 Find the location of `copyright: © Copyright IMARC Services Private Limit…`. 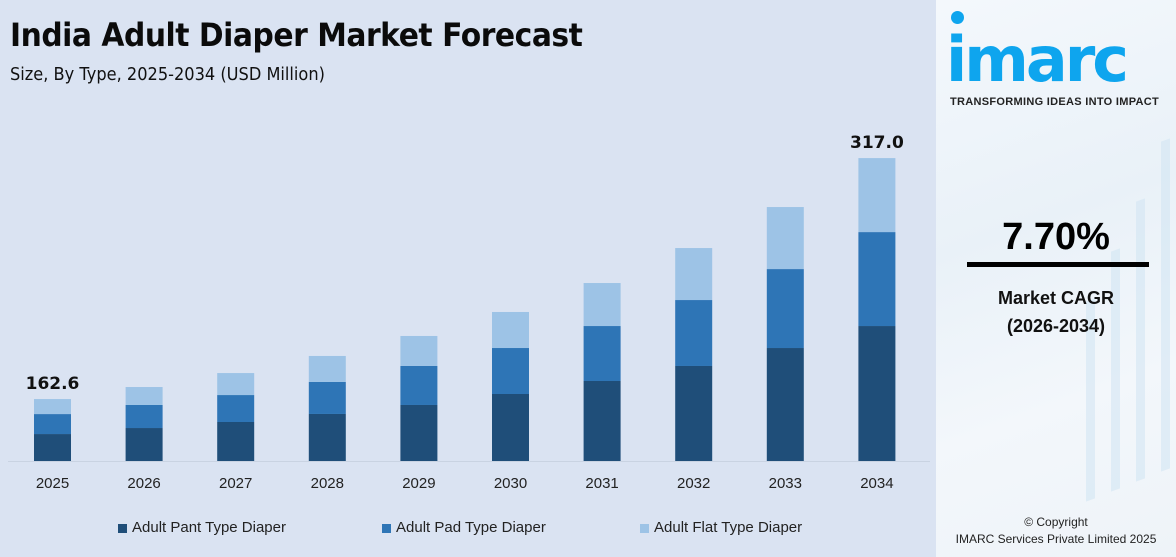

copyright: © Copyright IMARC Services Private Limit… is located at coordinates (1056, 531).